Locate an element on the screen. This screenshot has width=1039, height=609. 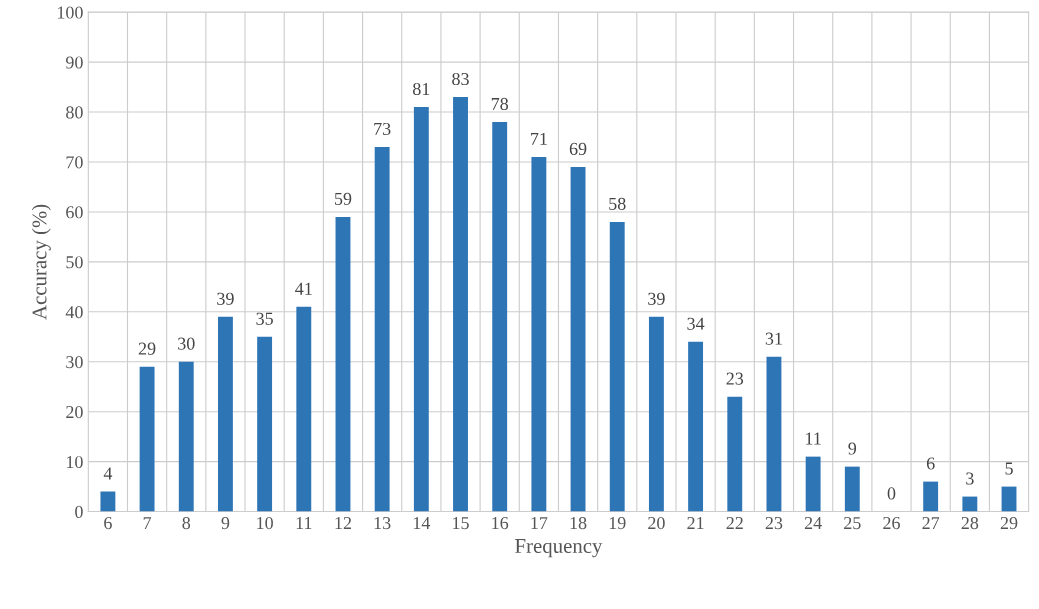
x-tick-label: 12 is located at coordinates (343, 522).